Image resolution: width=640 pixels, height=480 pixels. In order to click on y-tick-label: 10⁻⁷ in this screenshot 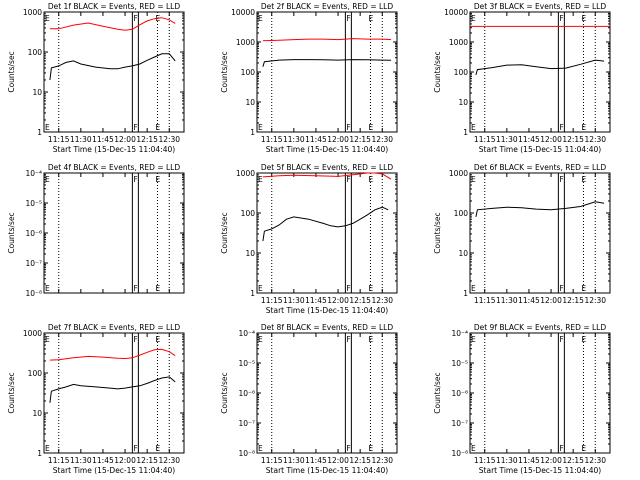, I will do `click(246, 423)`.